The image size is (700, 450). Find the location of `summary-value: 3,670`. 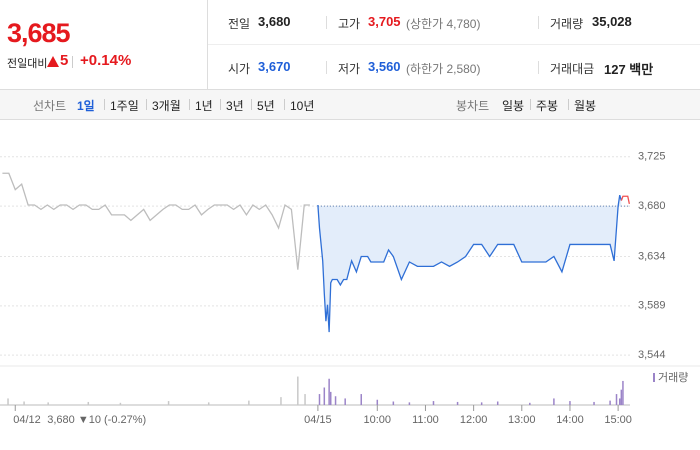

summary-value: 3,670 is located at coordinates (274, 66).